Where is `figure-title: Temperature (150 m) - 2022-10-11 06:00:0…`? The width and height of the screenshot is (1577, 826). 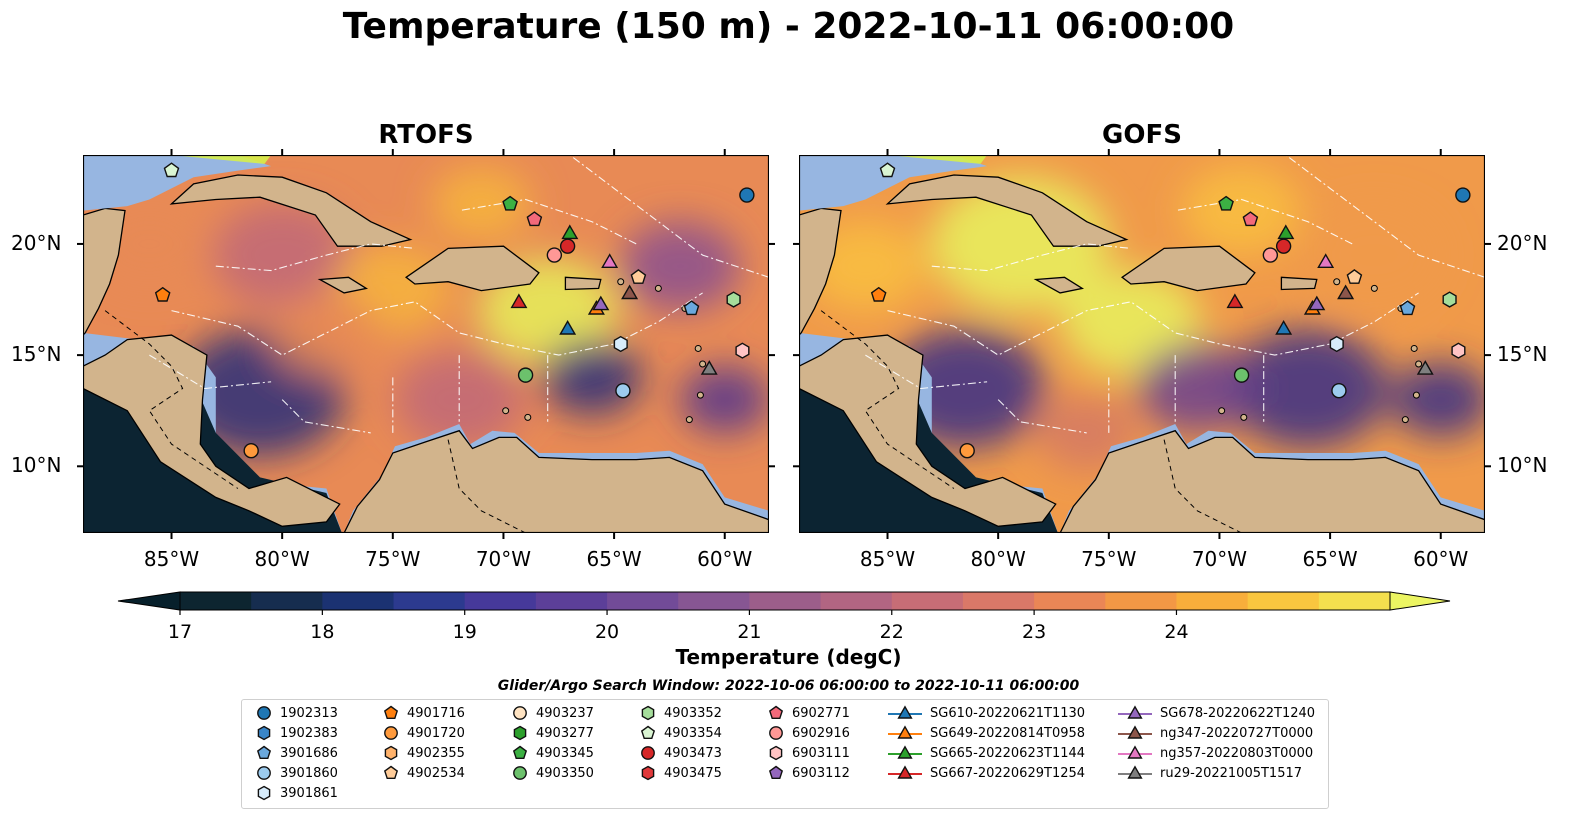 figure-title: Temperature (150 m) - 2022-10-11 06:00:0… is located at coordinates (788, 26).